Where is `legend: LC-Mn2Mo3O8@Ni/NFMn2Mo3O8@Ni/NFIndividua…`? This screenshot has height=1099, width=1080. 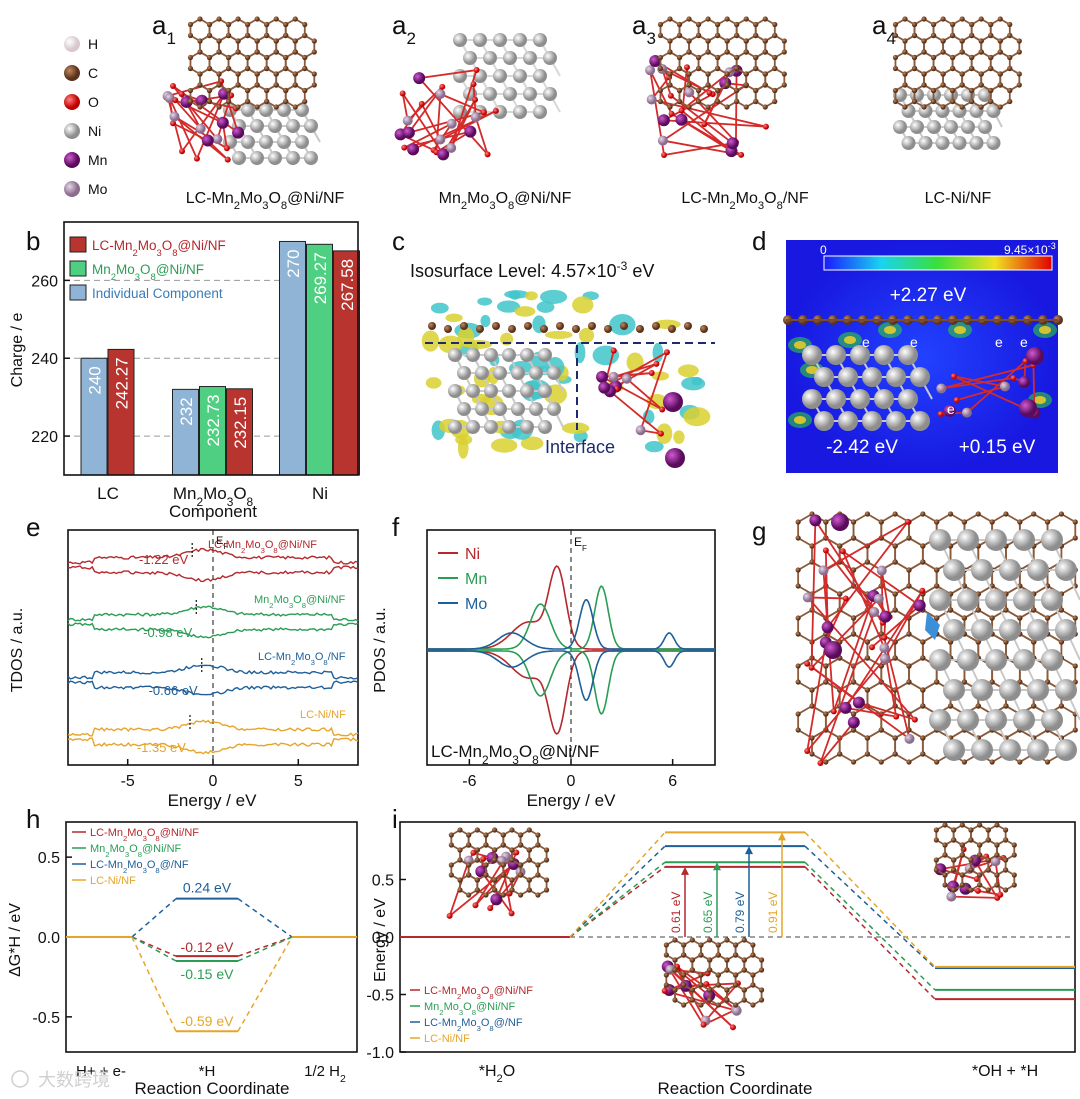
legend: LC-Mn2Mo3O8@Ni/NFMn2Mo3O8@Ni/NFIndividua… is located at coordinates (147, 268).